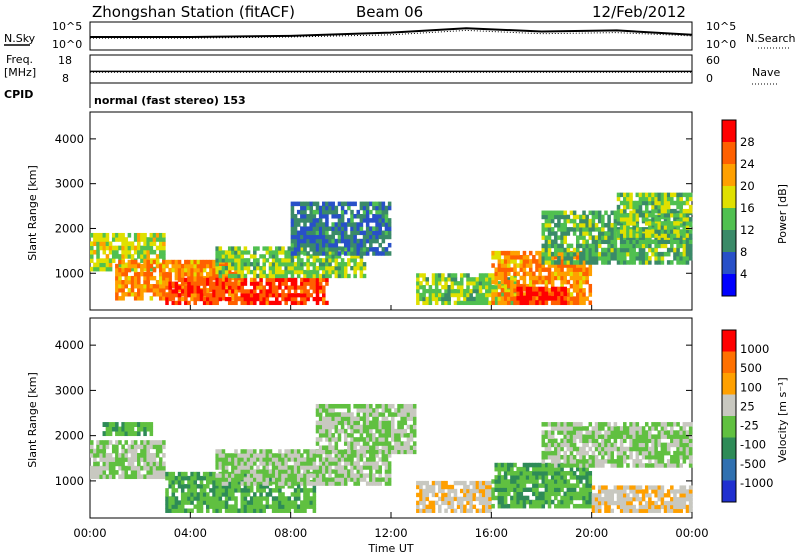 The height and width of the screenshot is (554, 800). I want to click on power-colorbar-tick-label: 24, so click(747, 164).